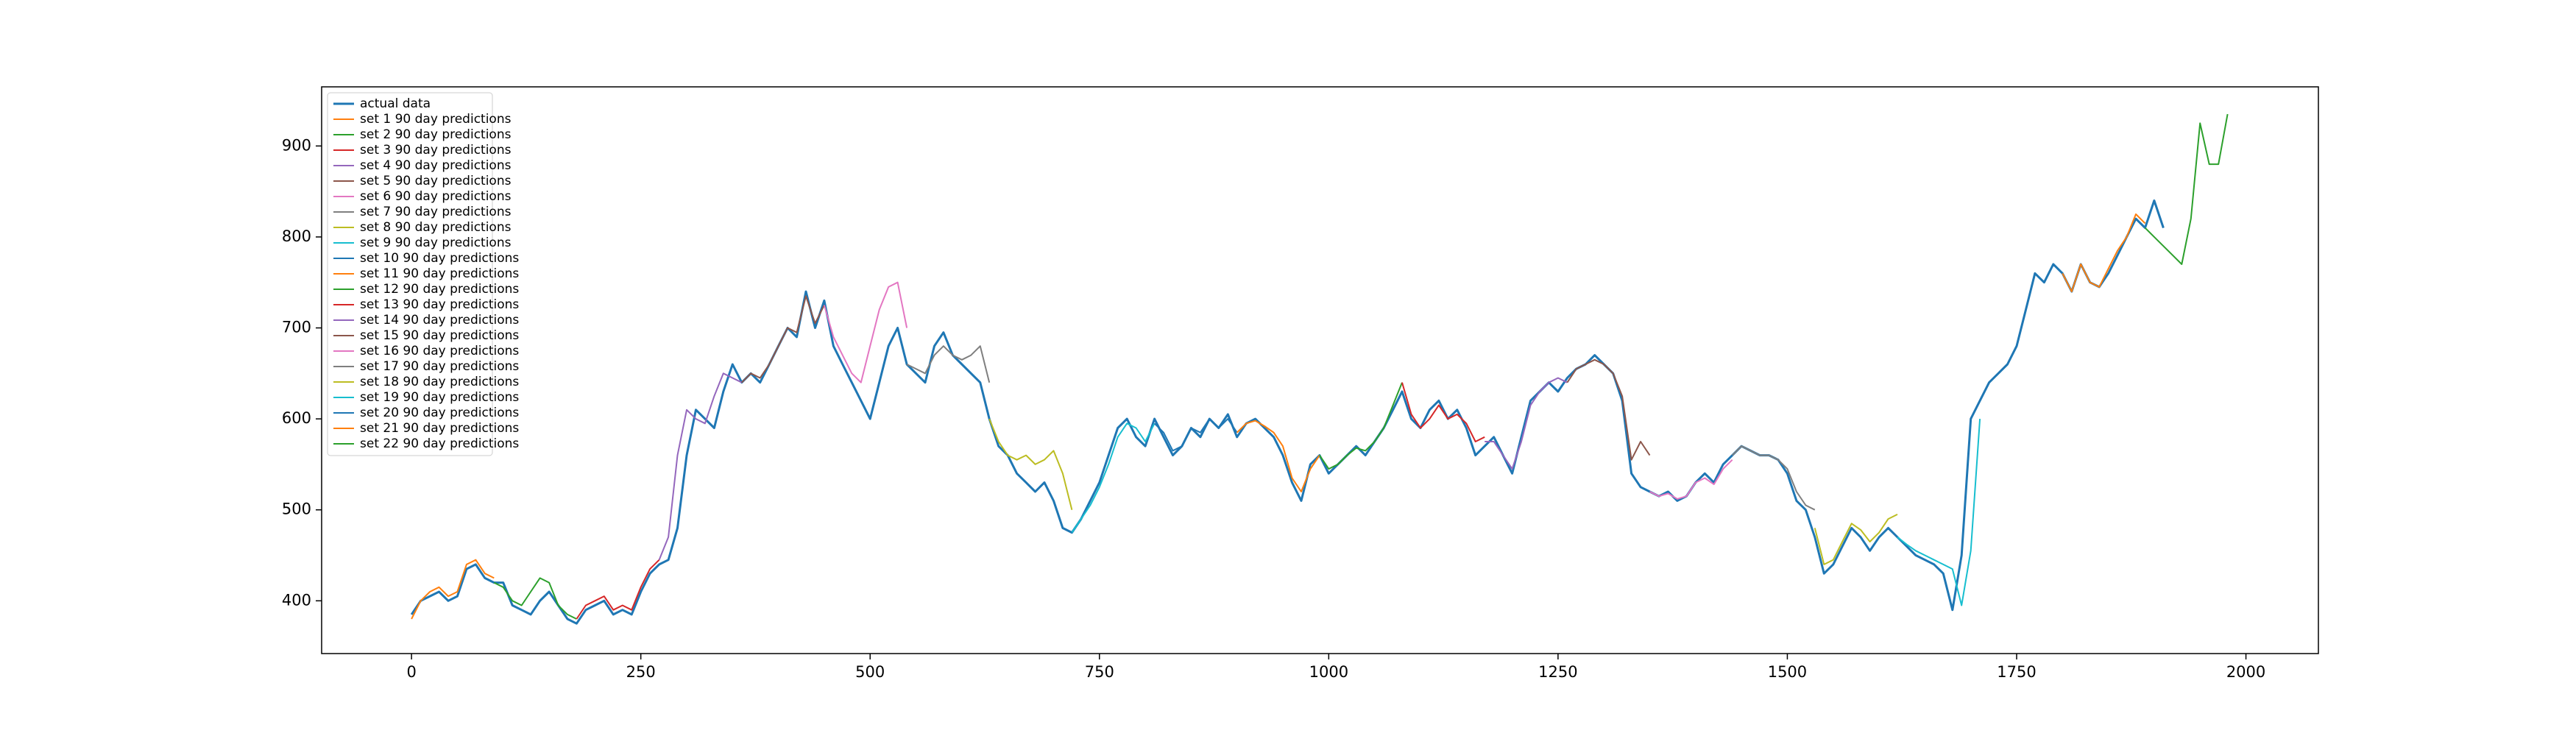 This screenshot has height=736, width=2576. Describe the element at coordinates (439, 273) in the screenshot. I see `legend-label: set 11 90 day predictions` at that location.